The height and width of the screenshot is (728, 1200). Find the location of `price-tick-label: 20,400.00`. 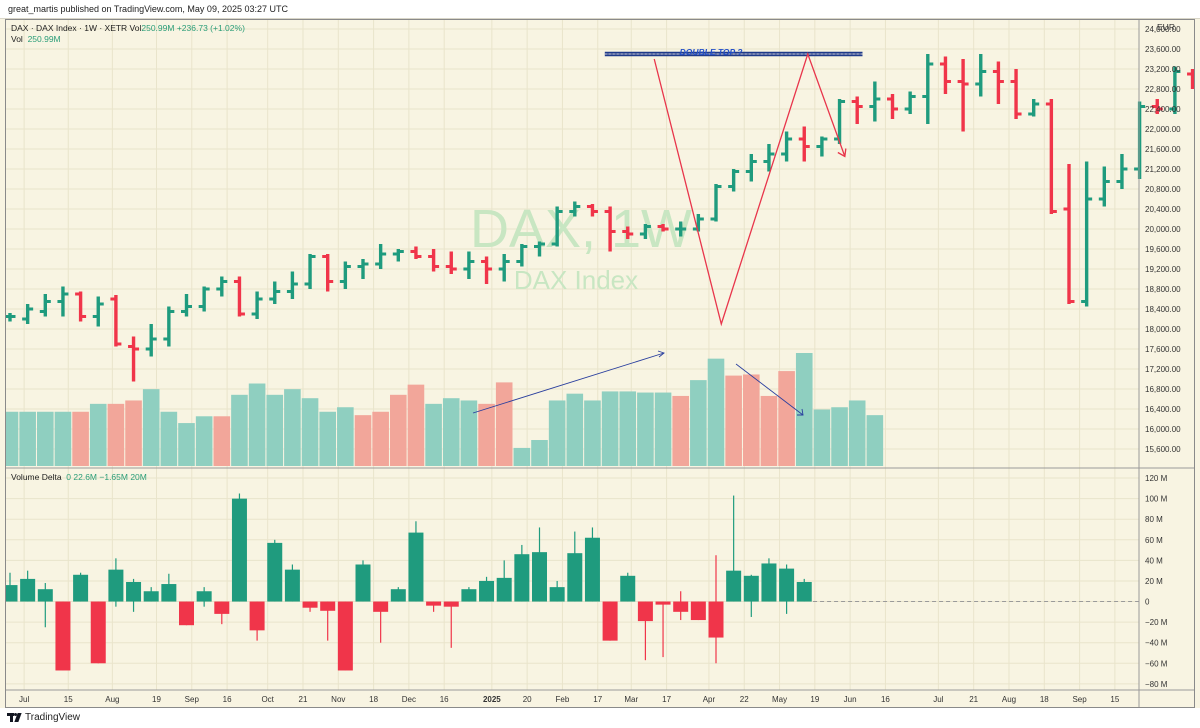

price-tick-label: 20,400.00 is located at coordinates (1163, 209).